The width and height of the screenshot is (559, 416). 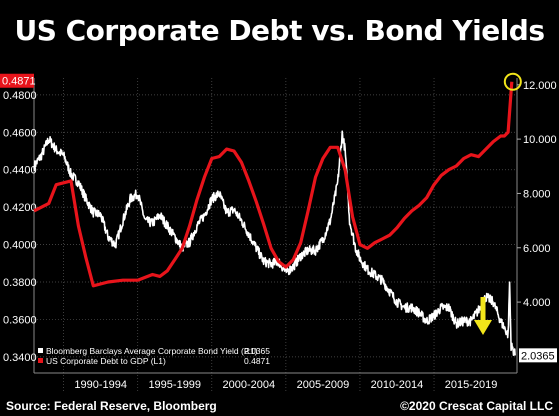 I want to click on right-tick-label: 8.000, so click(x=537, y=194).